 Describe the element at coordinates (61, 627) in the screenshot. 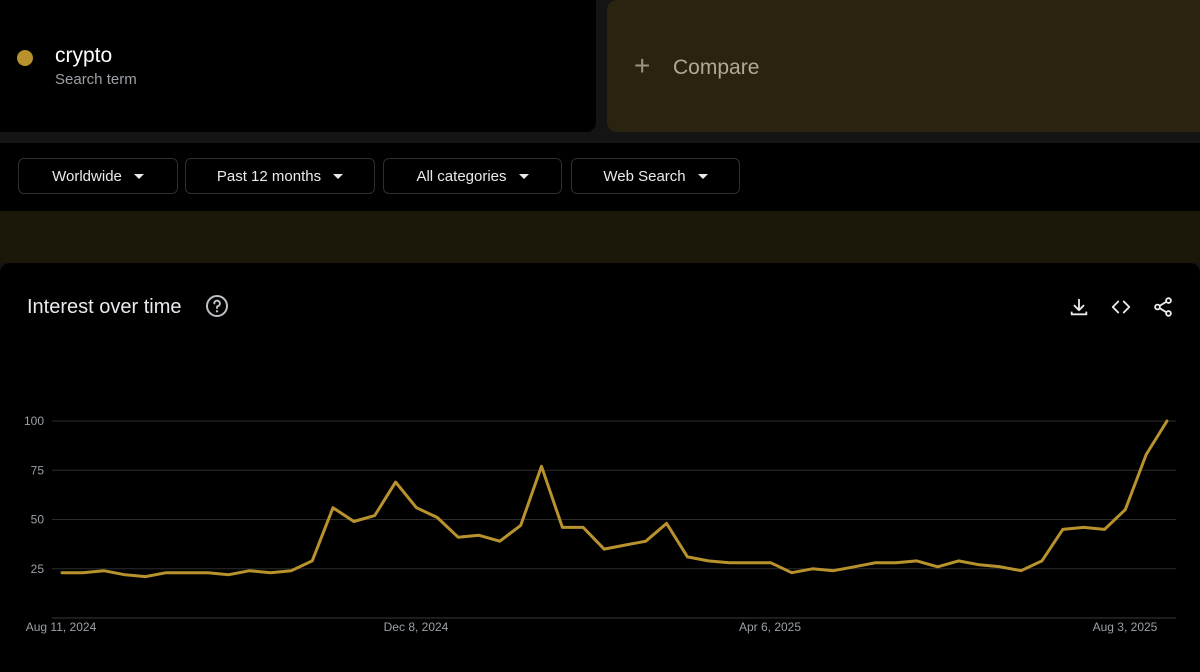

I see `x-tick-label: Aug 11, 2024` at that location.